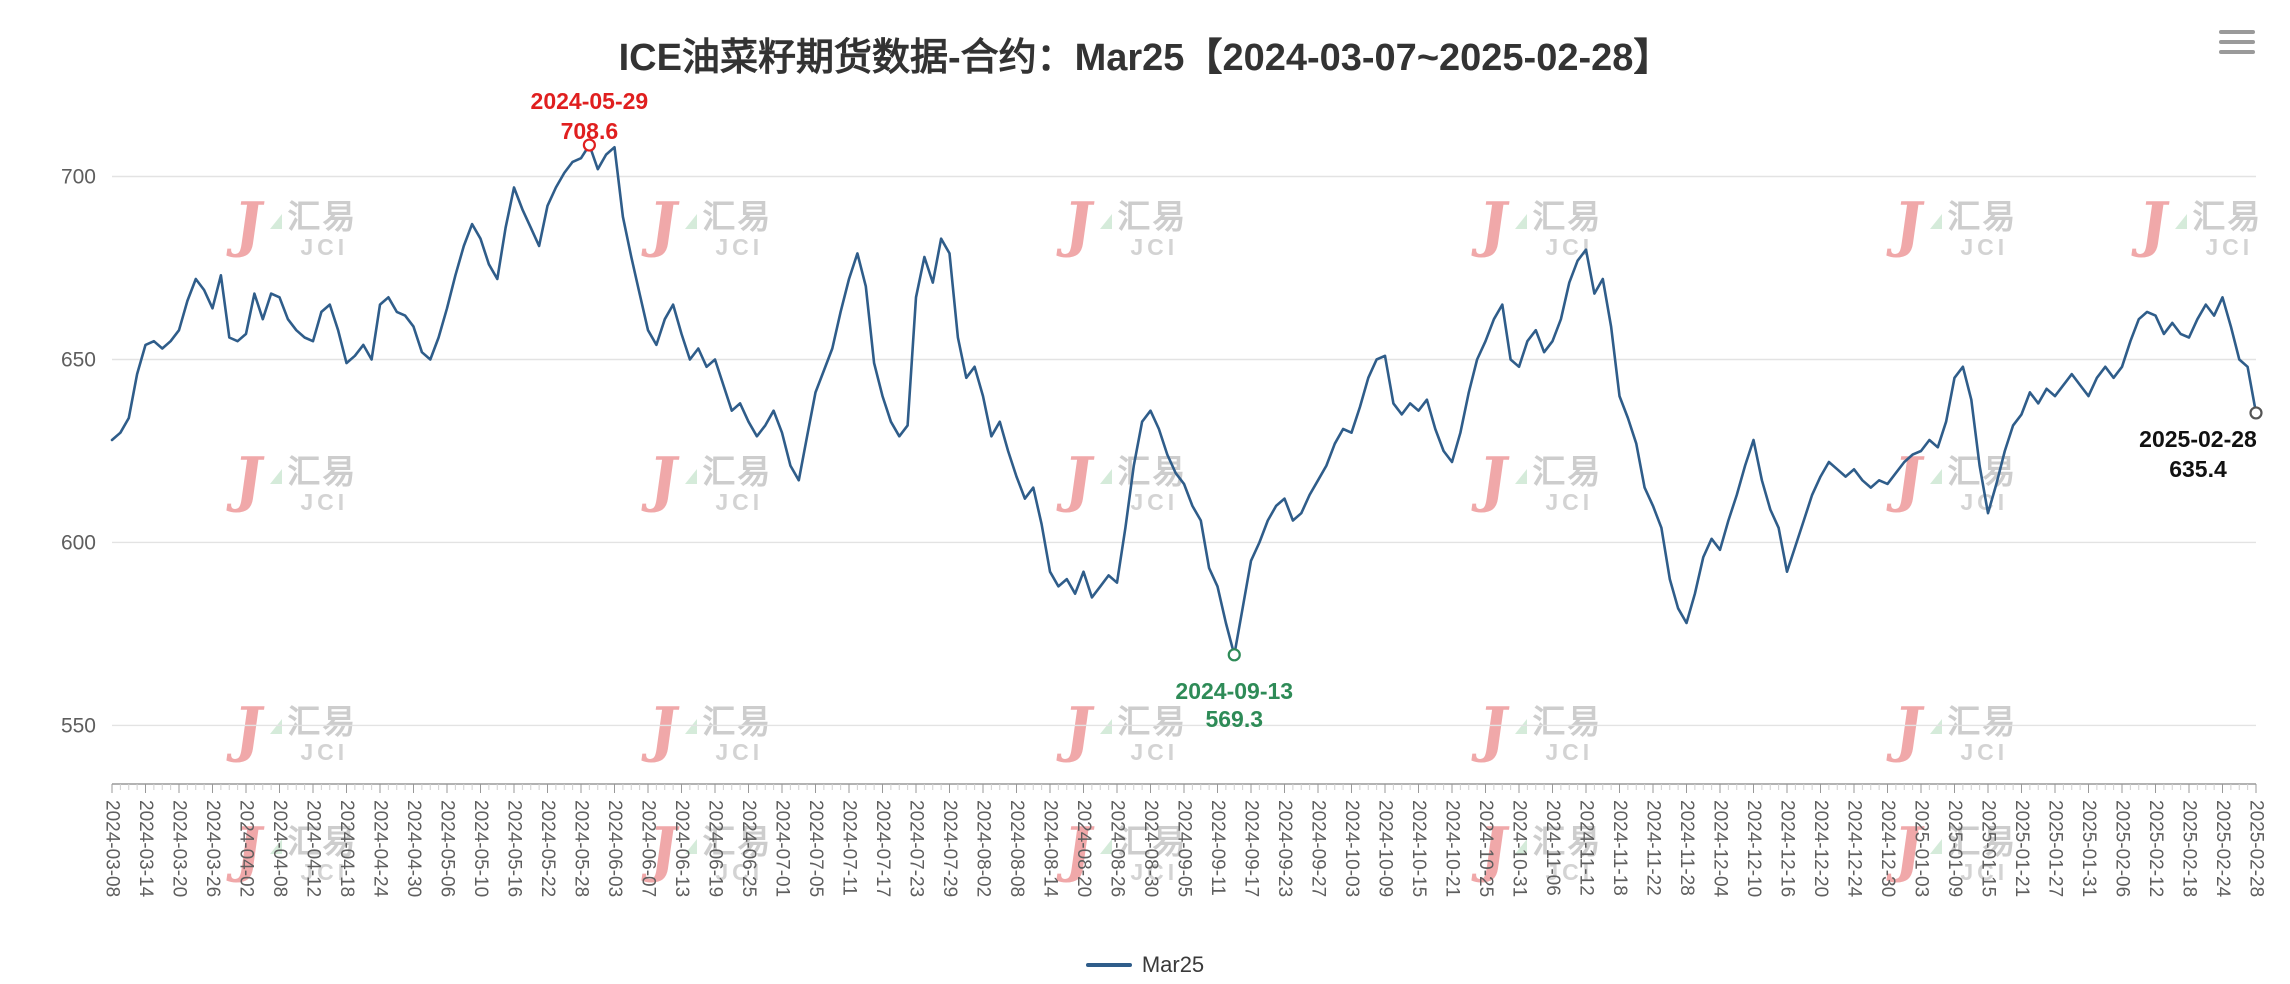 Image resolution: width=2290 pixels, height=984 pixels. Describe the element at coordinates (1385, 848) in the screenshot. I see `x-axis-label: 2024-10-09` at that location.